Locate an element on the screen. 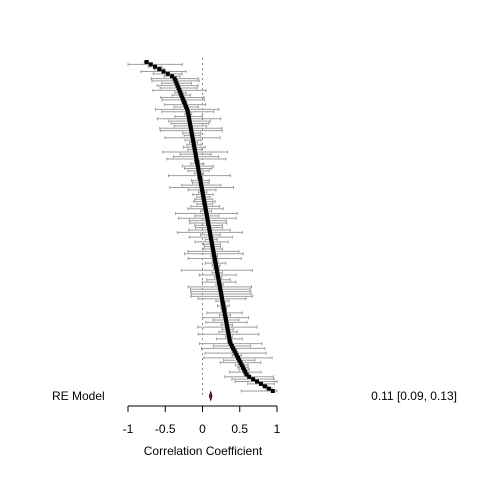 The height and width of the screenshot is (480, 480). x-tick-label: -0.5 is located at coordinates (165, 429).